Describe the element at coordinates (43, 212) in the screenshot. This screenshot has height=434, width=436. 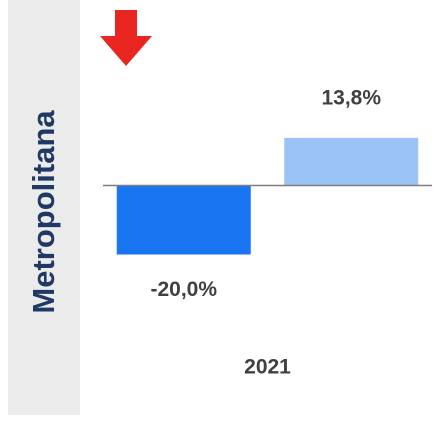
I see `chart-title: Metropolitana` at that location.